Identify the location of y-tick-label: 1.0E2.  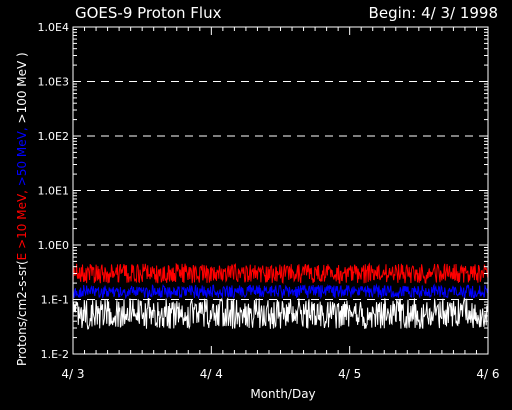
(53, 136).